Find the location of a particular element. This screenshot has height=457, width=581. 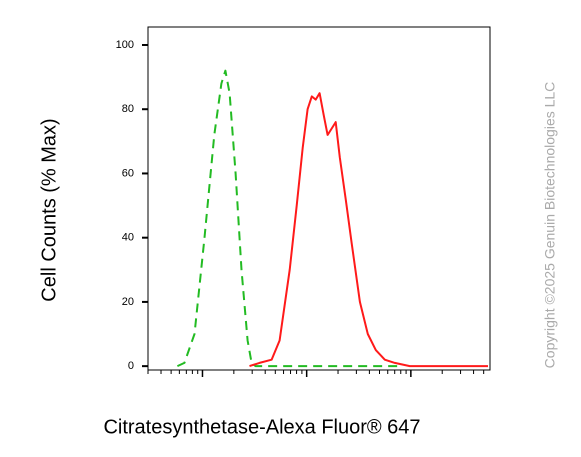

y-axis-label: Cell Counts (% Max) is located at coordinates (49, 209).